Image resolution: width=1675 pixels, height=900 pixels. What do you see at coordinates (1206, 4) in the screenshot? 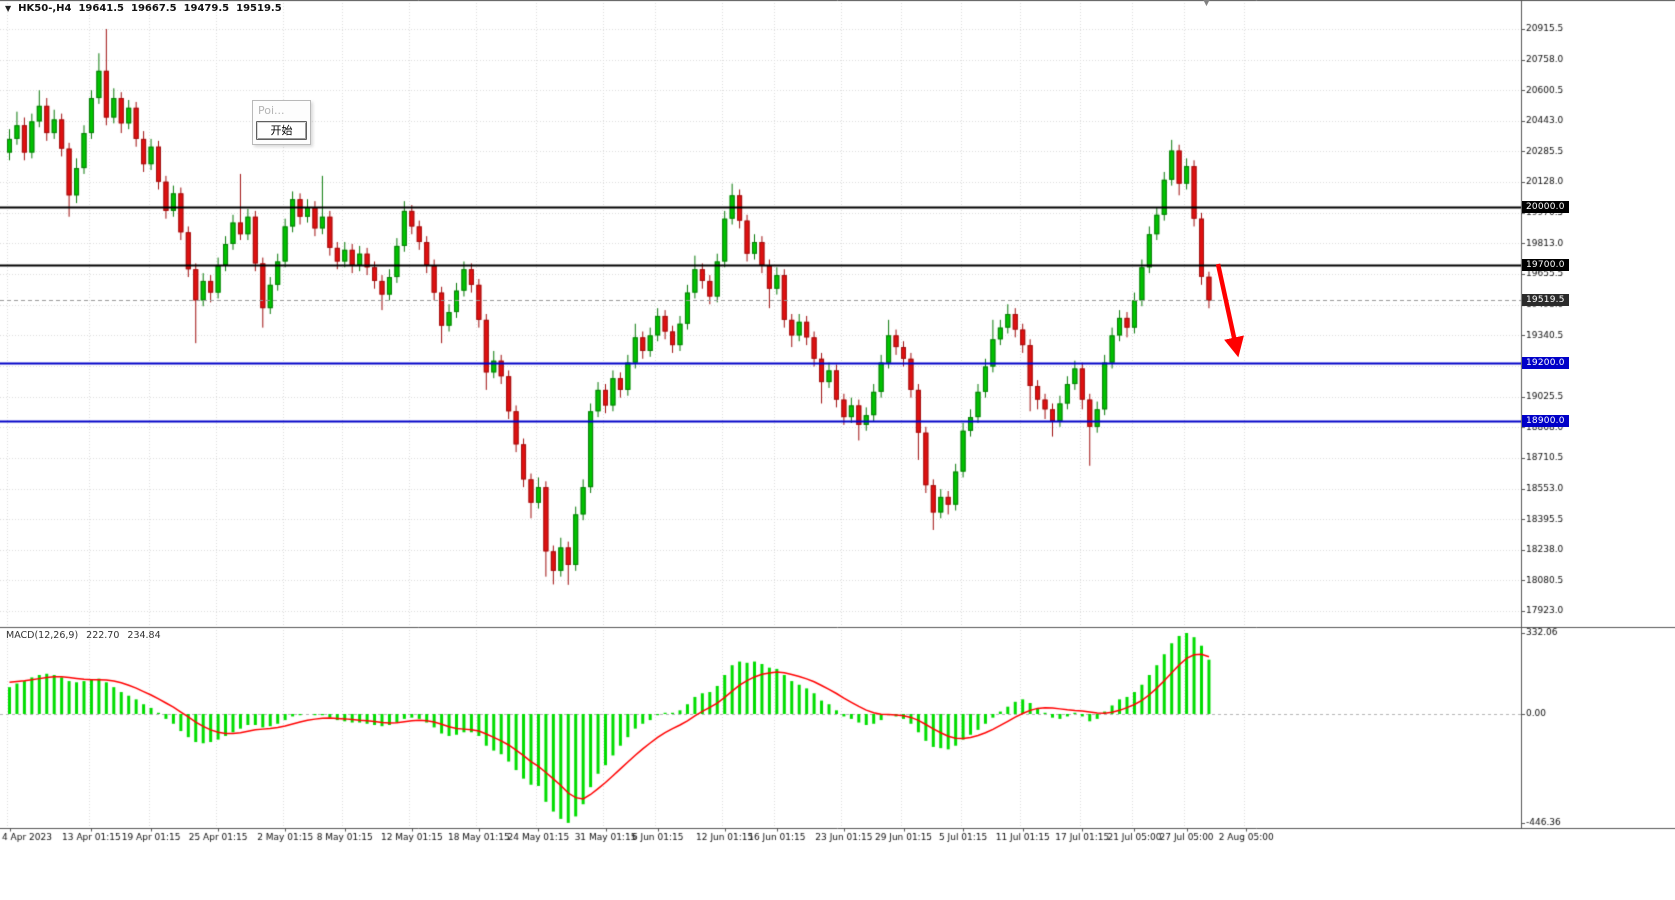
I see `chart-shift-marker-icon: ▼` at bounding box center [1206, 4].